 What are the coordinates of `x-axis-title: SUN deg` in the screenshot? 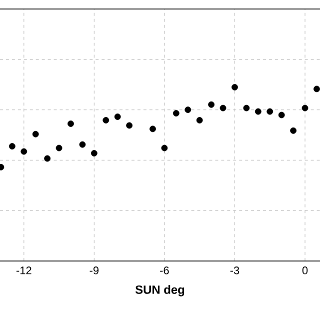 It's located at (159, 290).